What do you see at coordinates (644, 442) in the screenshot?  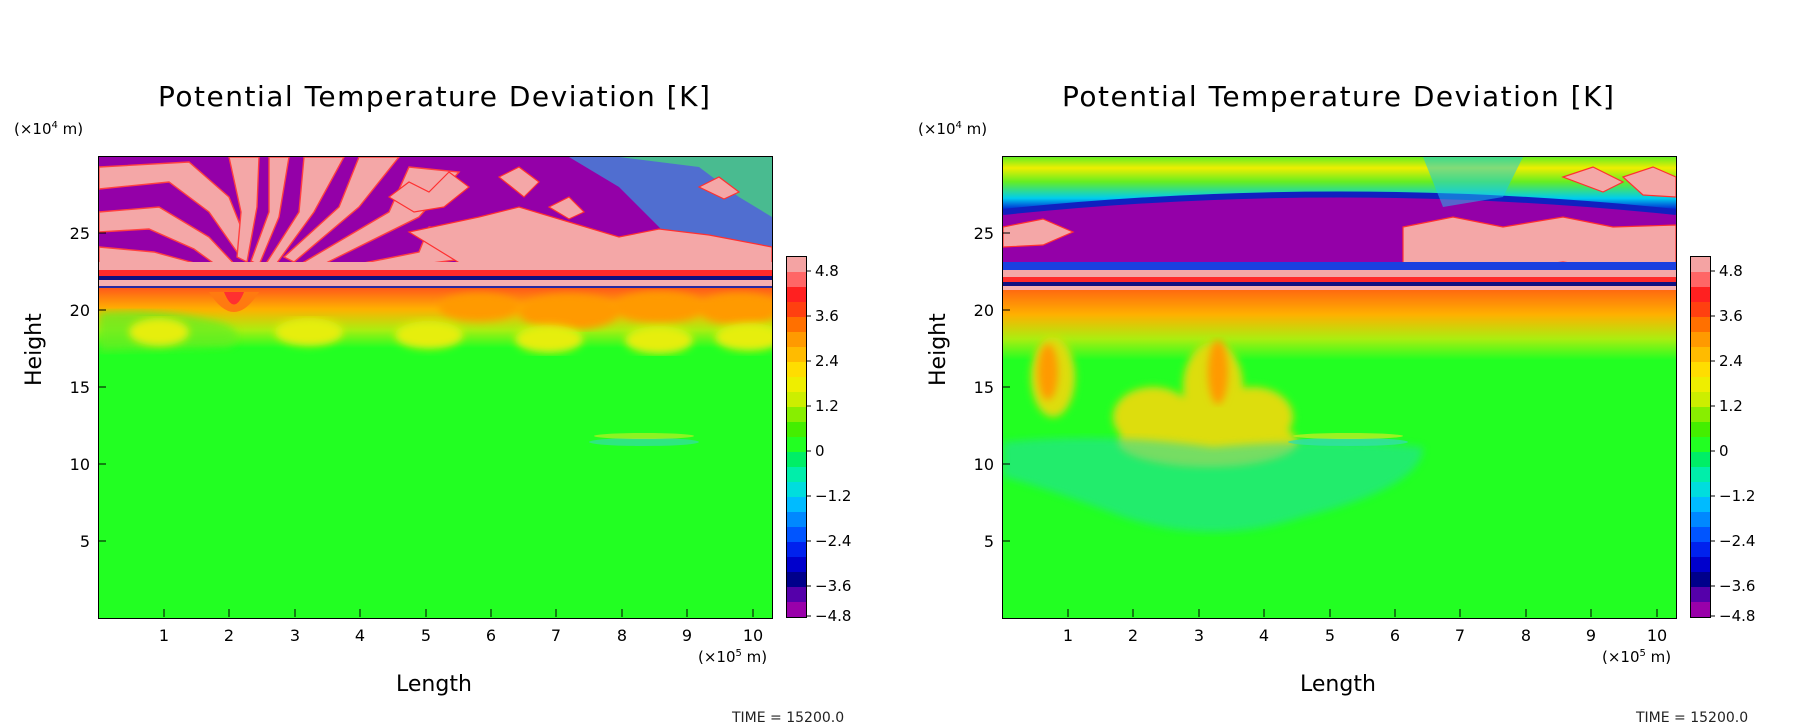 I see `cyan-feature` at bounding box center [644, 442].